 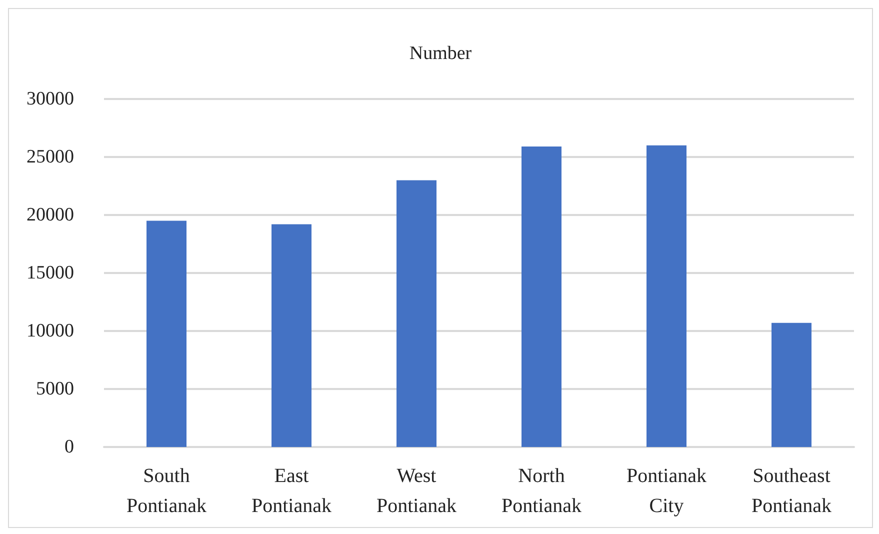 What do you see at coordinates (50, 157) in the screenshot?
I see `y-tick-label: 25000` at bounding box center [50, 157].